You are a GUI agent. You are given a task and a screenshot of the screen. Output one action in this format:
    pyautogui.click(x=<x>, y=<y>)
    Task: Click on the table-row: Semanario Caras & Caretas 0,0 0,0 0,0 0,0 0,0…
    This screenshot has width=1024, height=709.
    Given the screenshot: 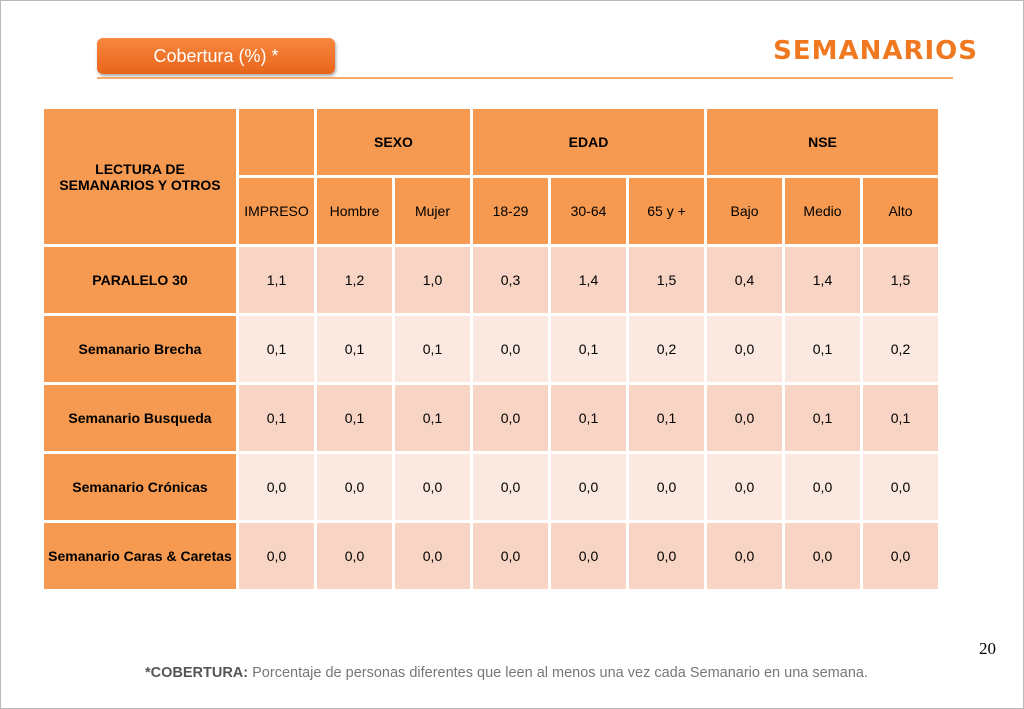 What is the action you would take?
    pyautogui.click(x=491, y=556)
    